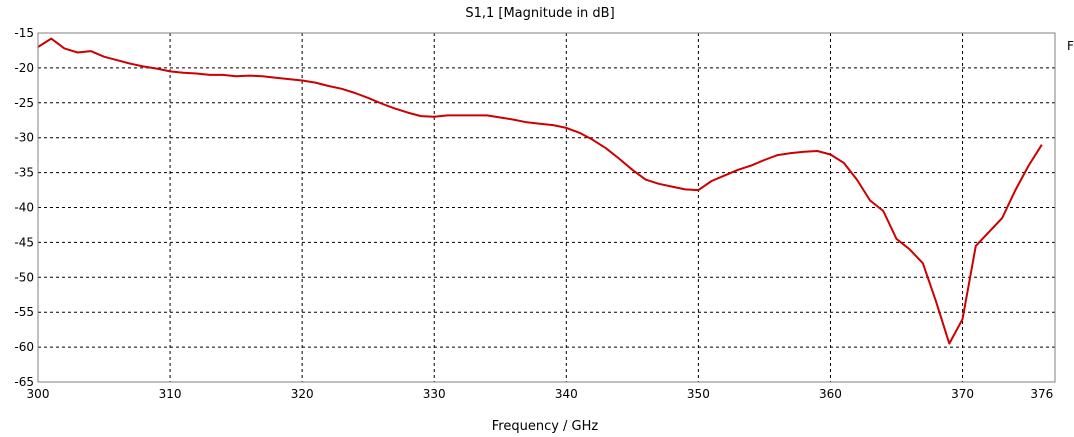 The height and width of the screenshot is (437, 1074). Describe the element at coordinates (962, 394) in the screenshot. I see `x-tick-label: 370` at that location.